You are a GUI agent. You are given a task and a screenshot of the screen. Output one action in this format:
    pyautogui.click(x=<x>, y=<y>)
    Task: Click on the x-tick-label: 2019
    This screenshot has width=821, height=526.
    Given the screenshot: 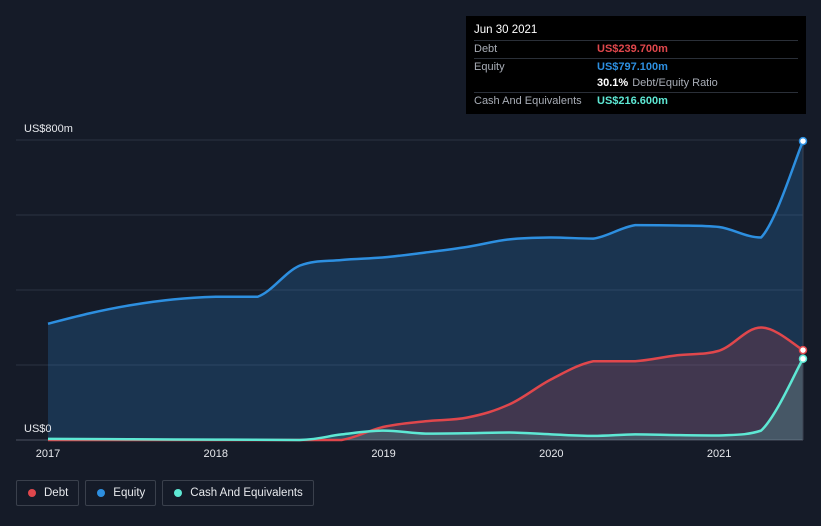 What is the action you would take?
    pyautogui.click(x=383, y=454)
    